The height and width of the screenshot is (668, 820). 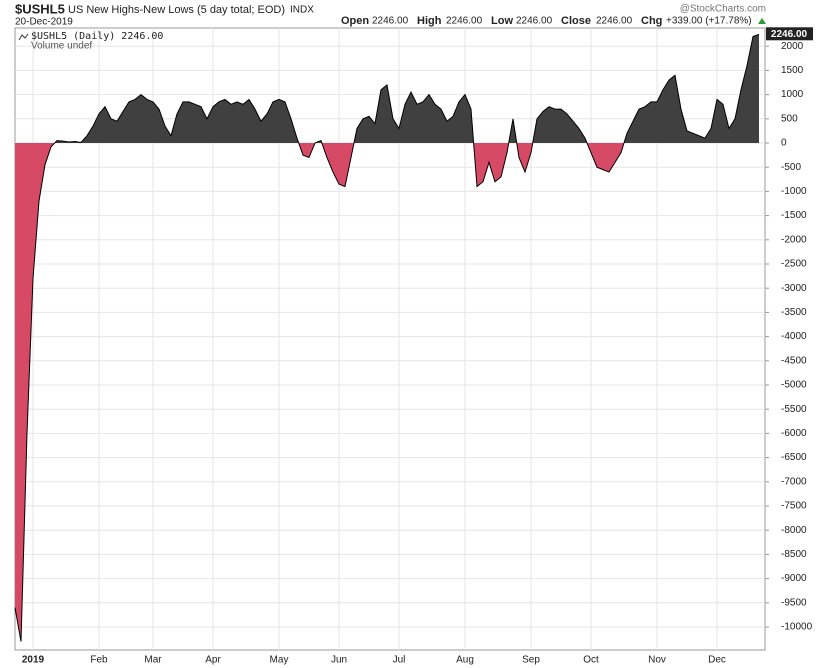 I want to click on area-positive, so click(x=406, y=89).